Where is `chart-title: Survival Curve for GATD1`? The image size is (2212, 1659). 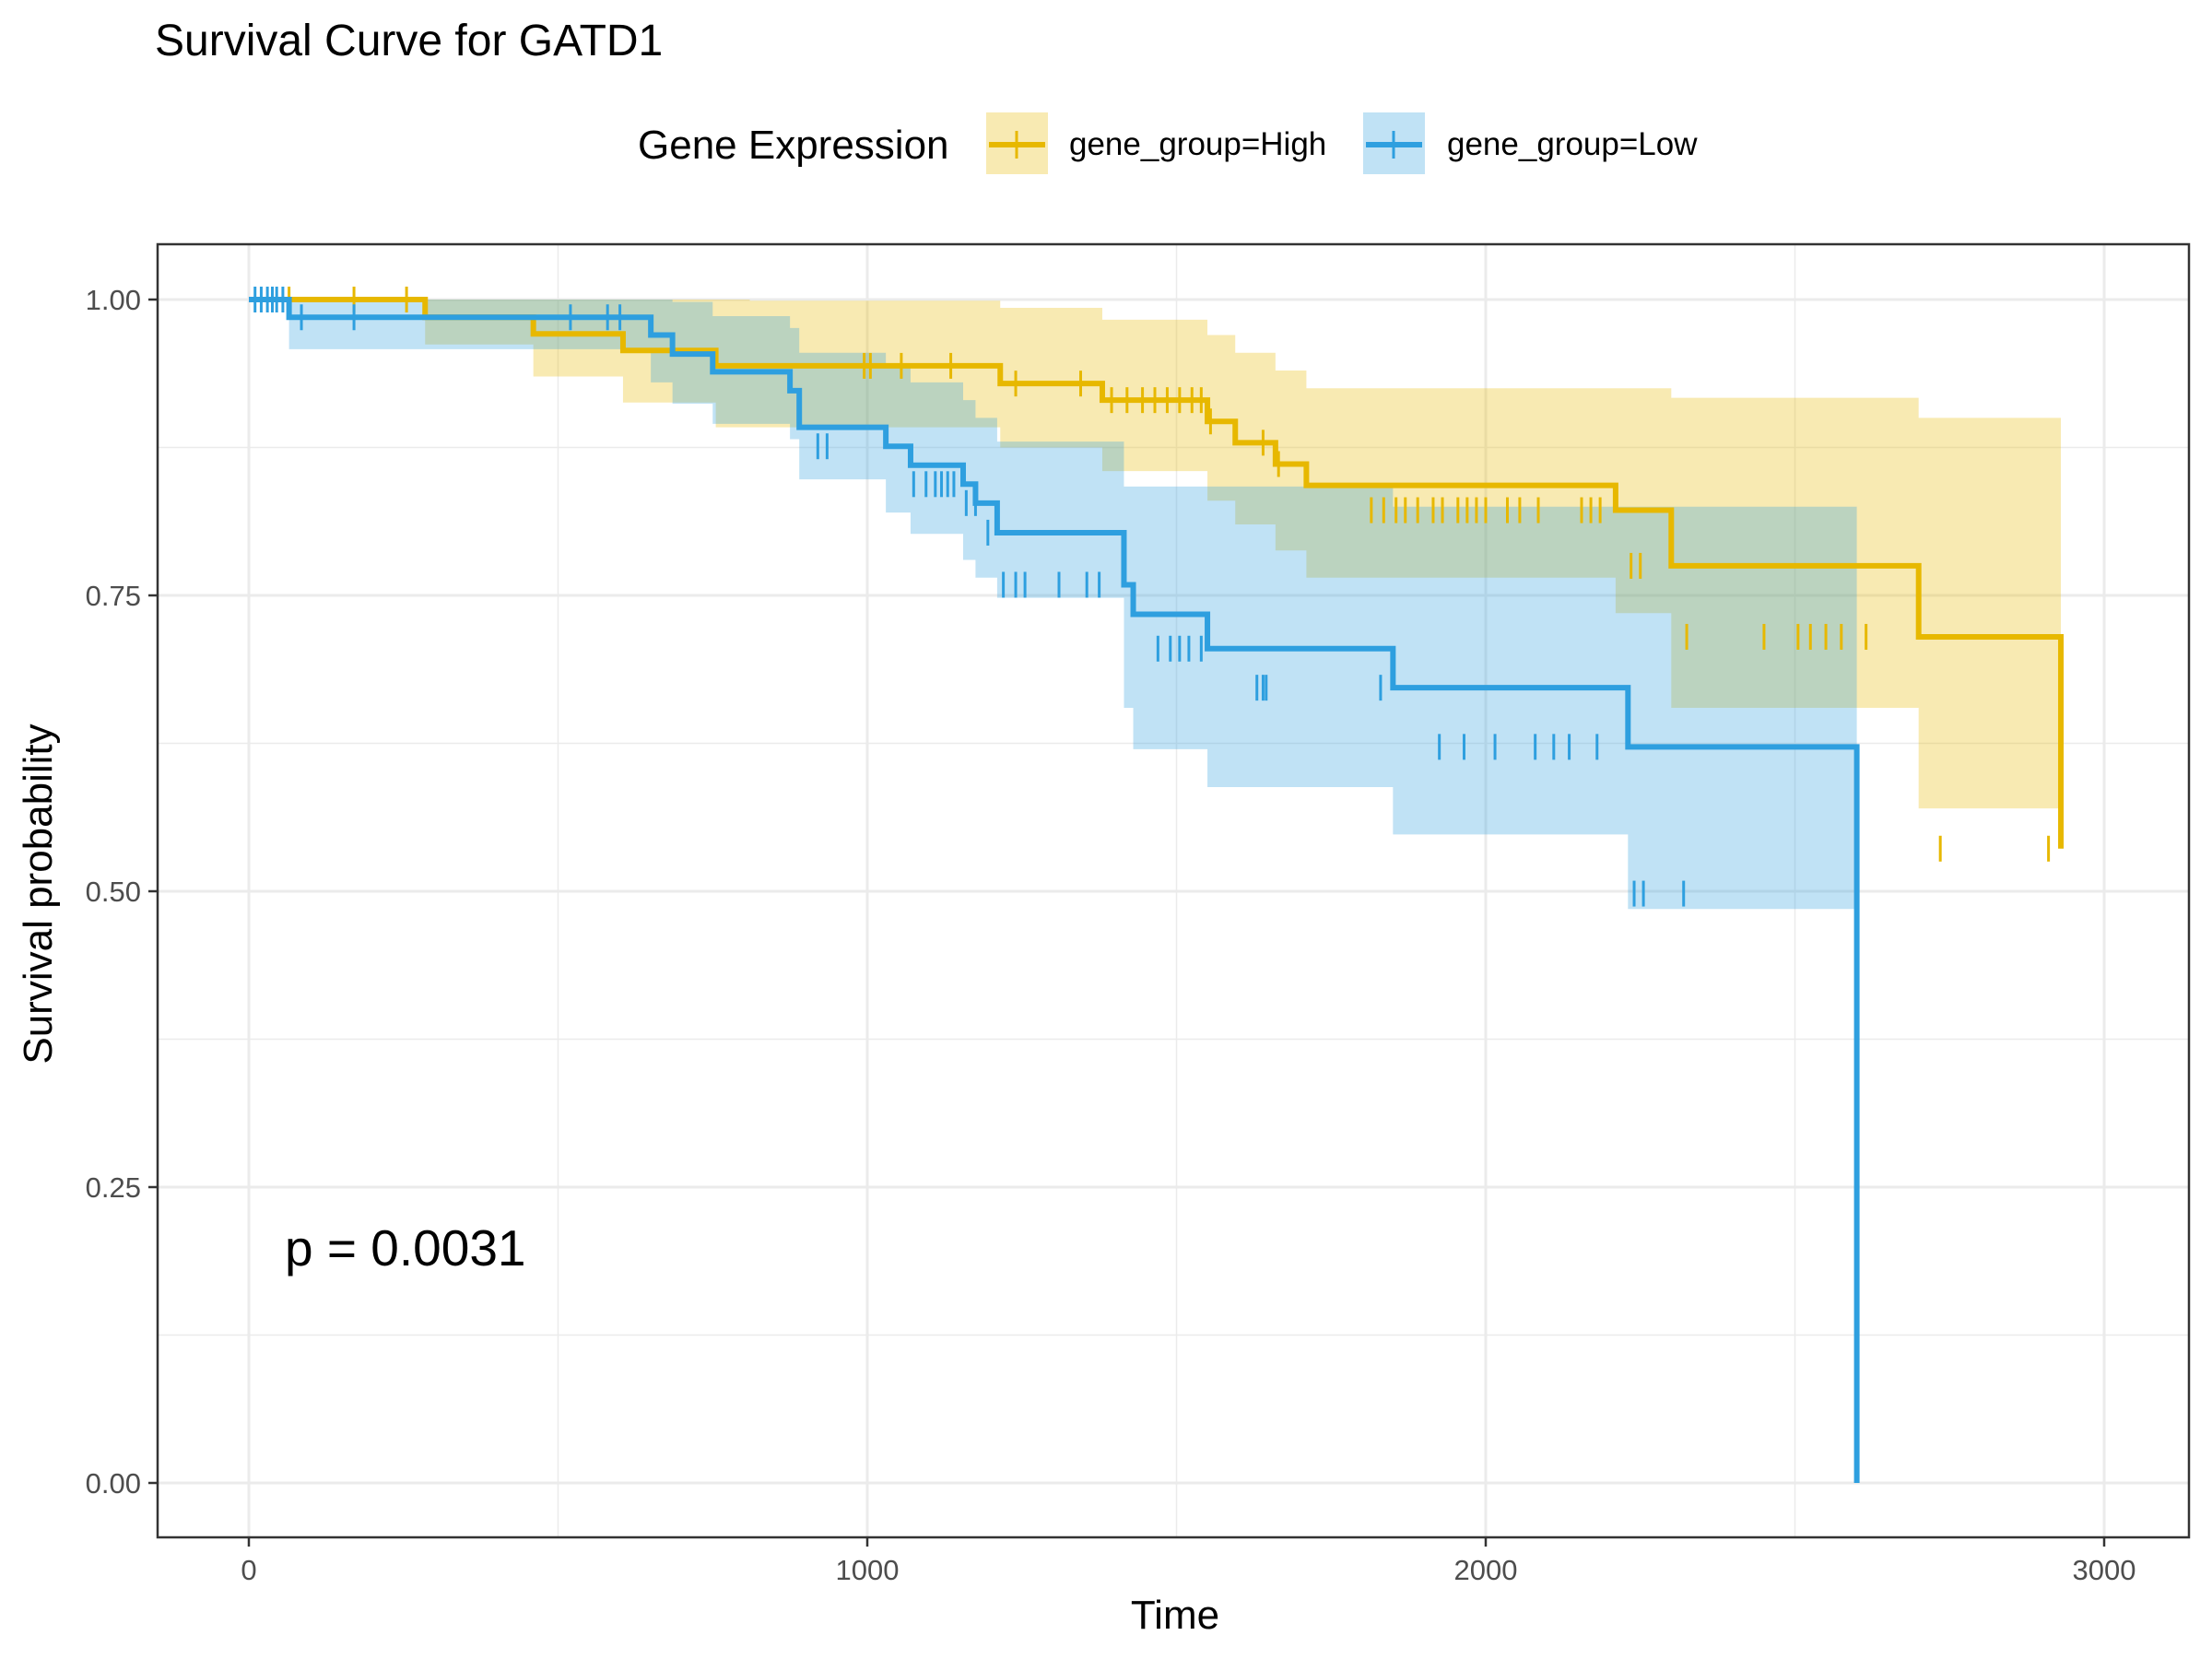
chart-title: Survival Curve for GATD1 is located at coordinates (409, 41).